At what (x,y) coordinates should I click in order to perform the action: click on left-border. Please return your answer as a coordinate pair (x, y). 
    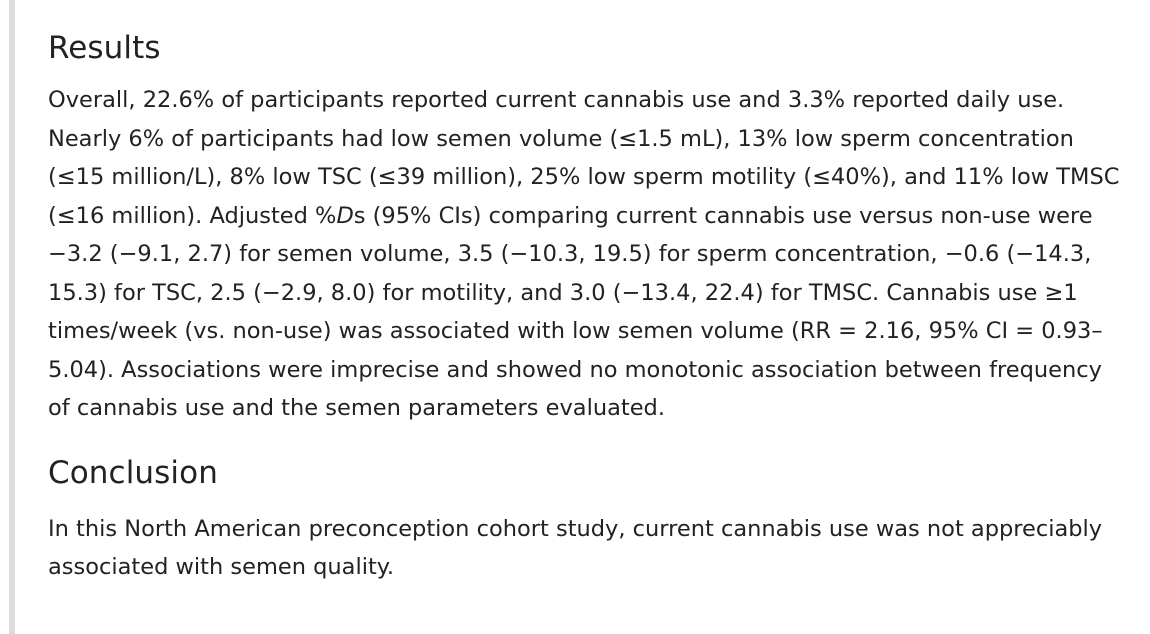
    Looking at the image, I should click on (12, 317).